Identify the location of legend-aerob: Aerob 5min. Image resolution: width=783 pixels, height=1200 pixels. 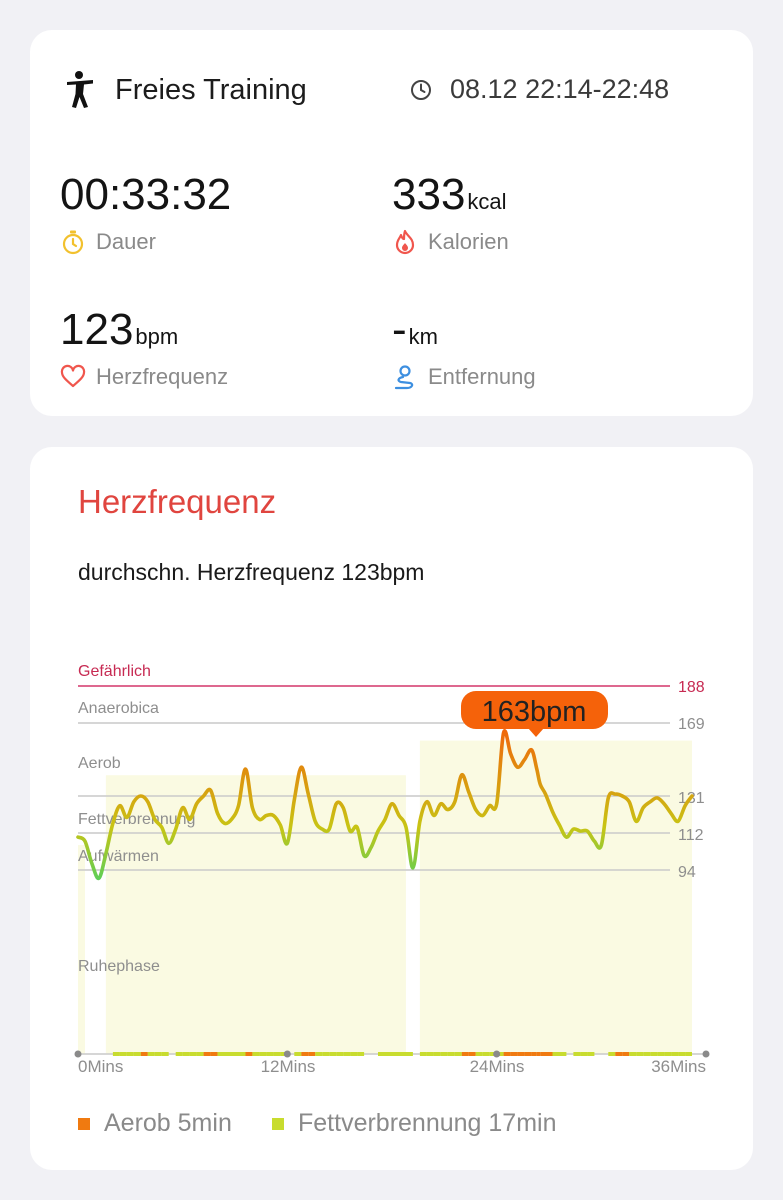
(155, 1123).